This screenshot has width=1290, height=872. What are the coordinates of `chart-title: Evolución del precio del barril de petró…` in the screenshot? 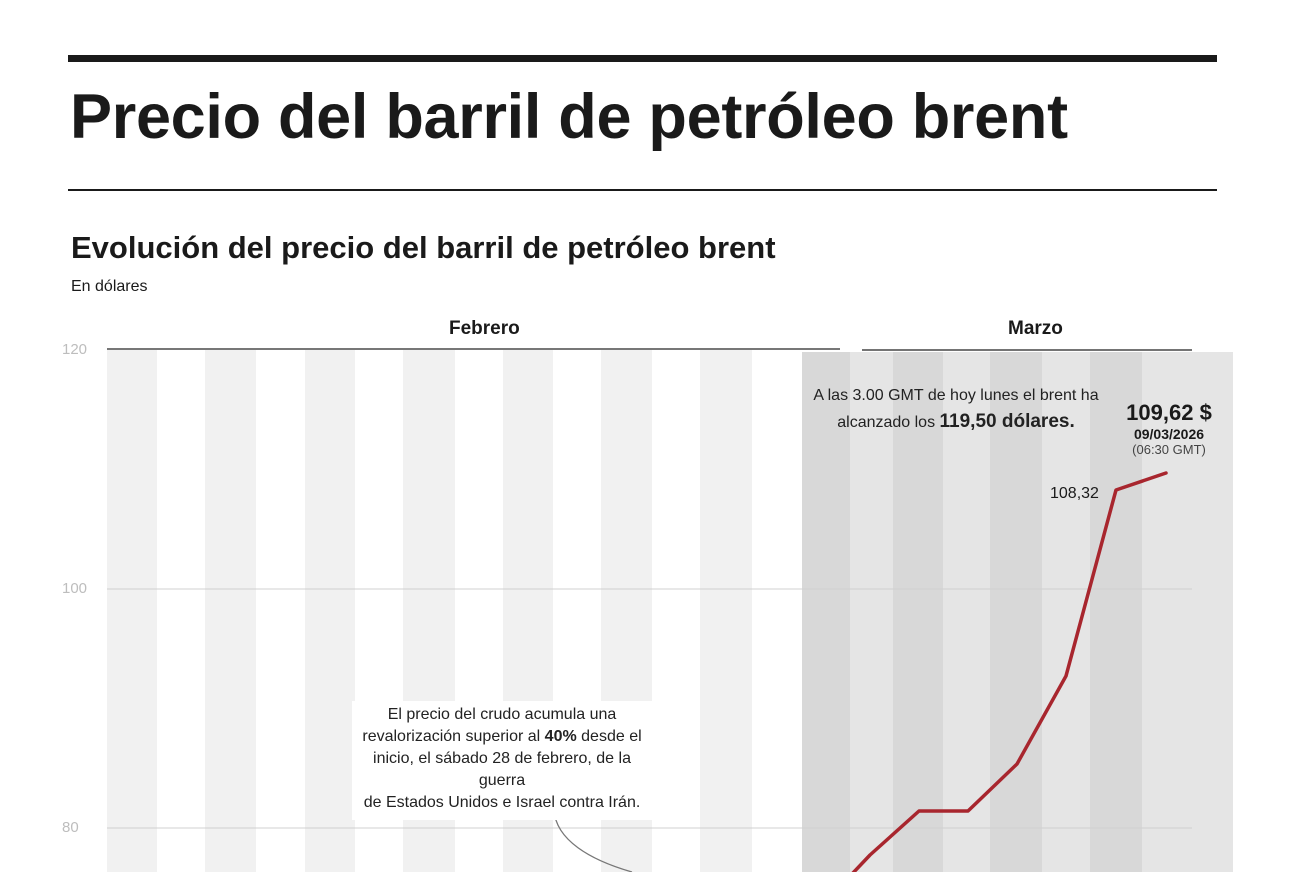 It's located at (423, 247).